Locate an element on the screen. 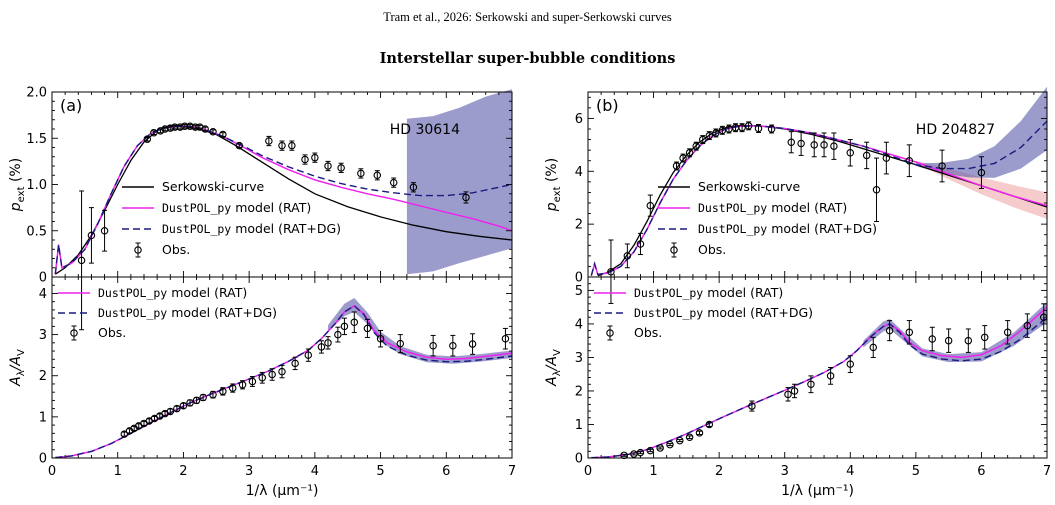 The width and height of the screenshot is (1055, 505). ratdg-model-curve is located at coordinates (819, 198).